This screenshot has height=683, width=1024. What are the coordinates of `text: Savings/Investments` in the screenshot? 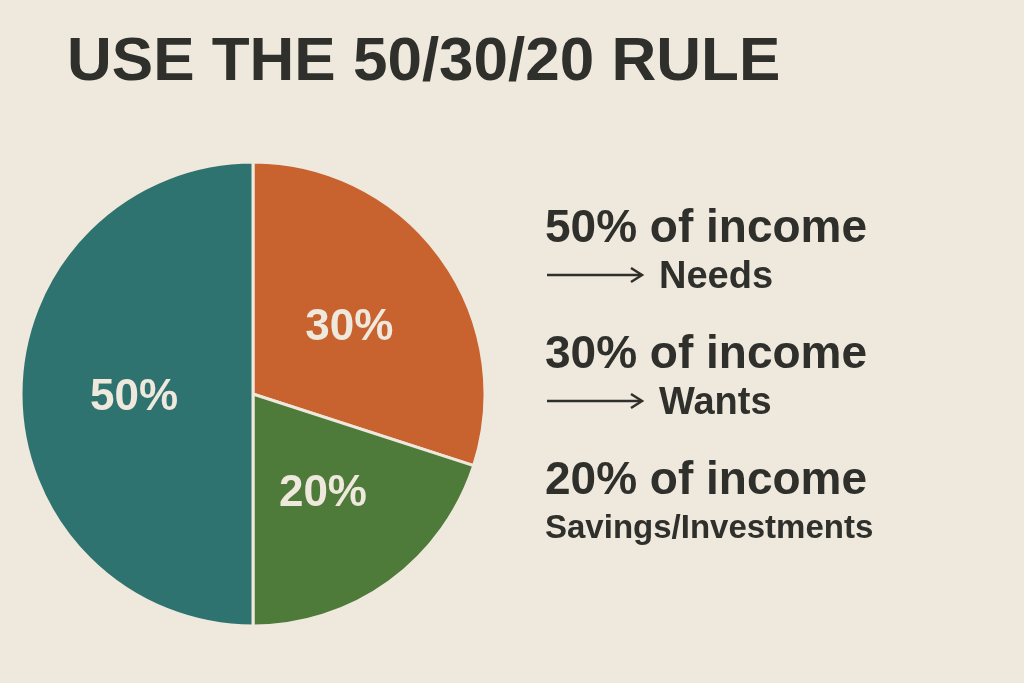 It's located at (709, 527).